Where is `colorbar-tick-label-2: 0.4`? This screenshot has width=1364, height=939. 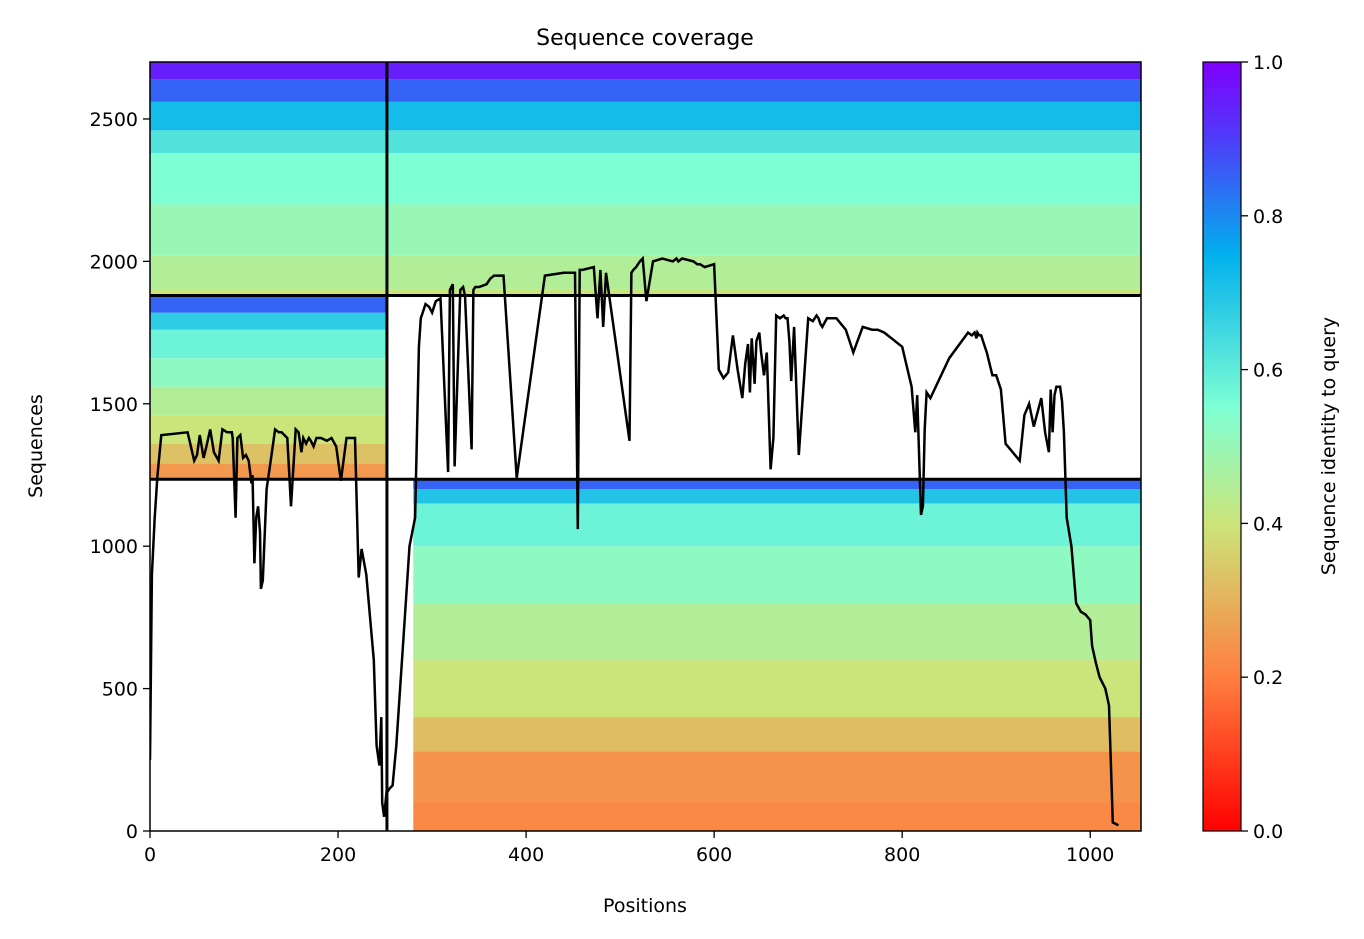 colorbar-tick-label-2: 0.4 is located at coordinates (1268, 524).